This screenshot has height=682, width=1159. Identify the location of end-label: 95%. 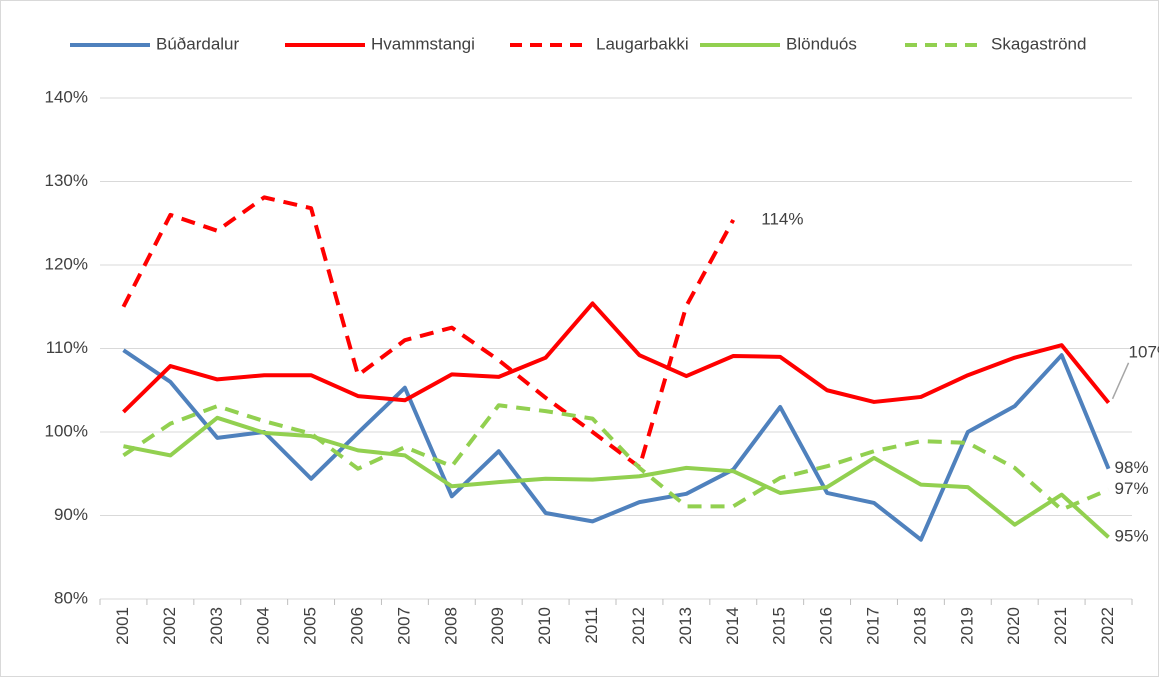
(1132, 536).